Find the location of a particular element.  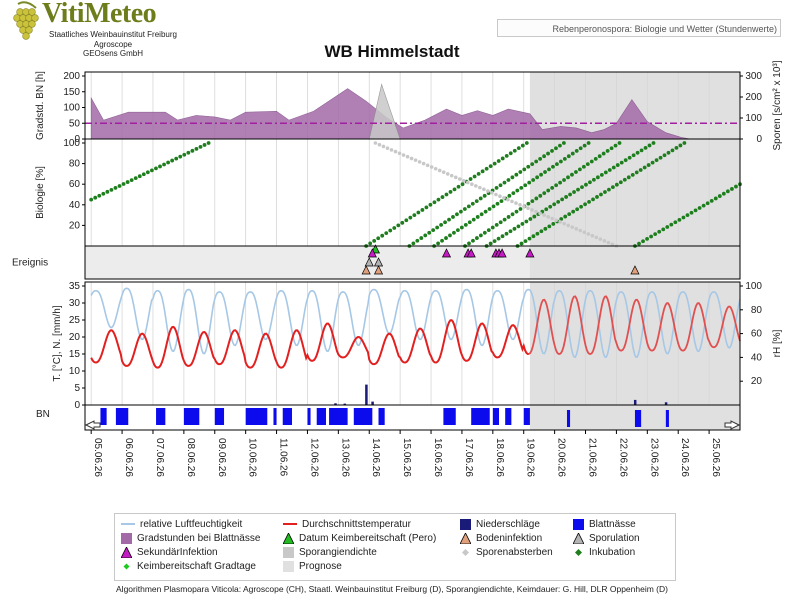

scroll-right-arrow is located at coordinates (732, 425).